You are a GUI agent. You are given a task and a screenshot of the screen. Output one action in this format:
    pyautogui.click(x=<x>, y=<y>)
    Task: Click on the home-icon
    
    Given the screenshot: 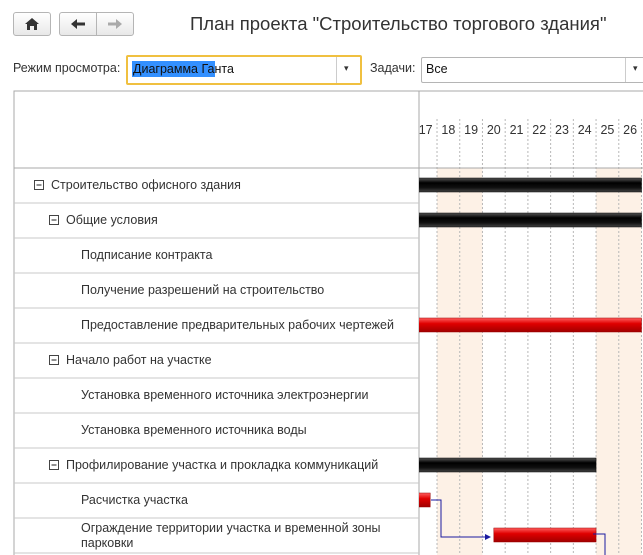 What is the action you would take?
    pyautogui.click(x=32, y=24)
    